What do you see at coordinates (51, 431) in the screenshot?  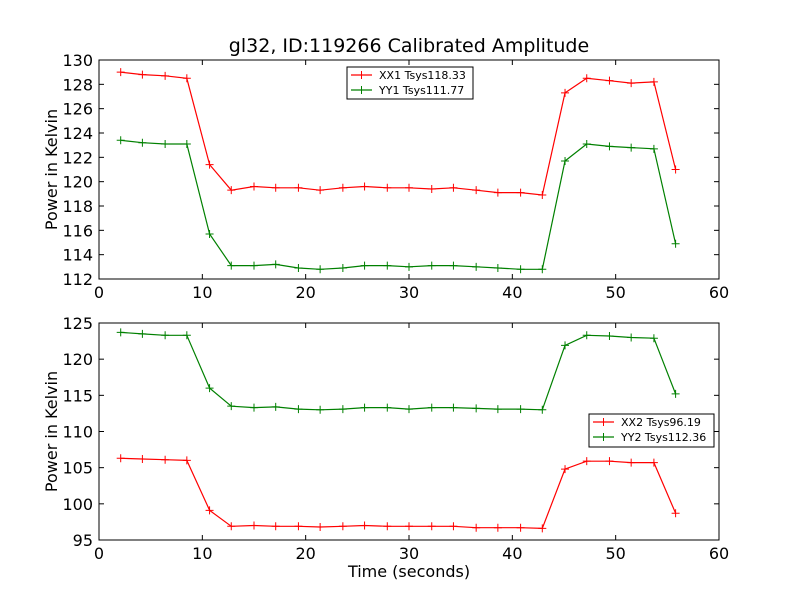 I see `chart-2-y-axis-label: Power in Kelvin` at bounding box center [51, 431].